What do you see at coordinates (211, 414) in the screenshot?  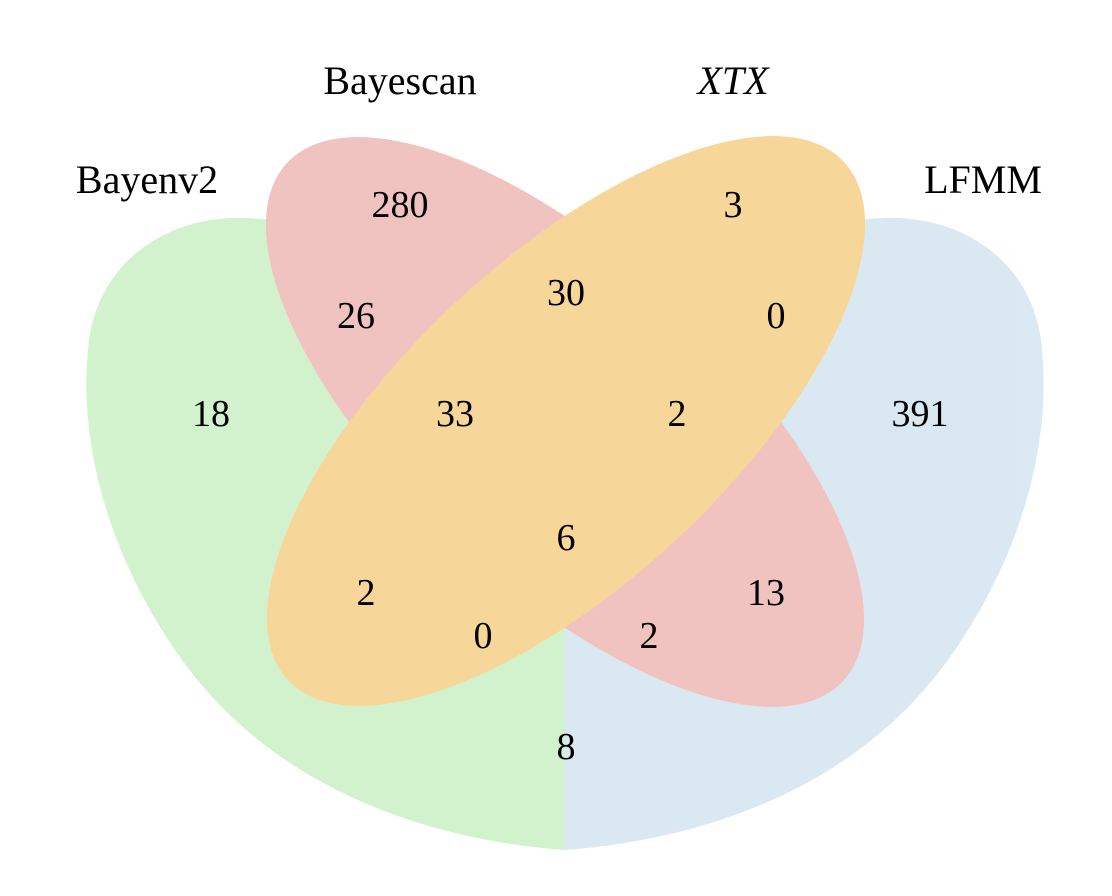 I see `count-bayenv2-only: 18` at bounding box center [211, 414].